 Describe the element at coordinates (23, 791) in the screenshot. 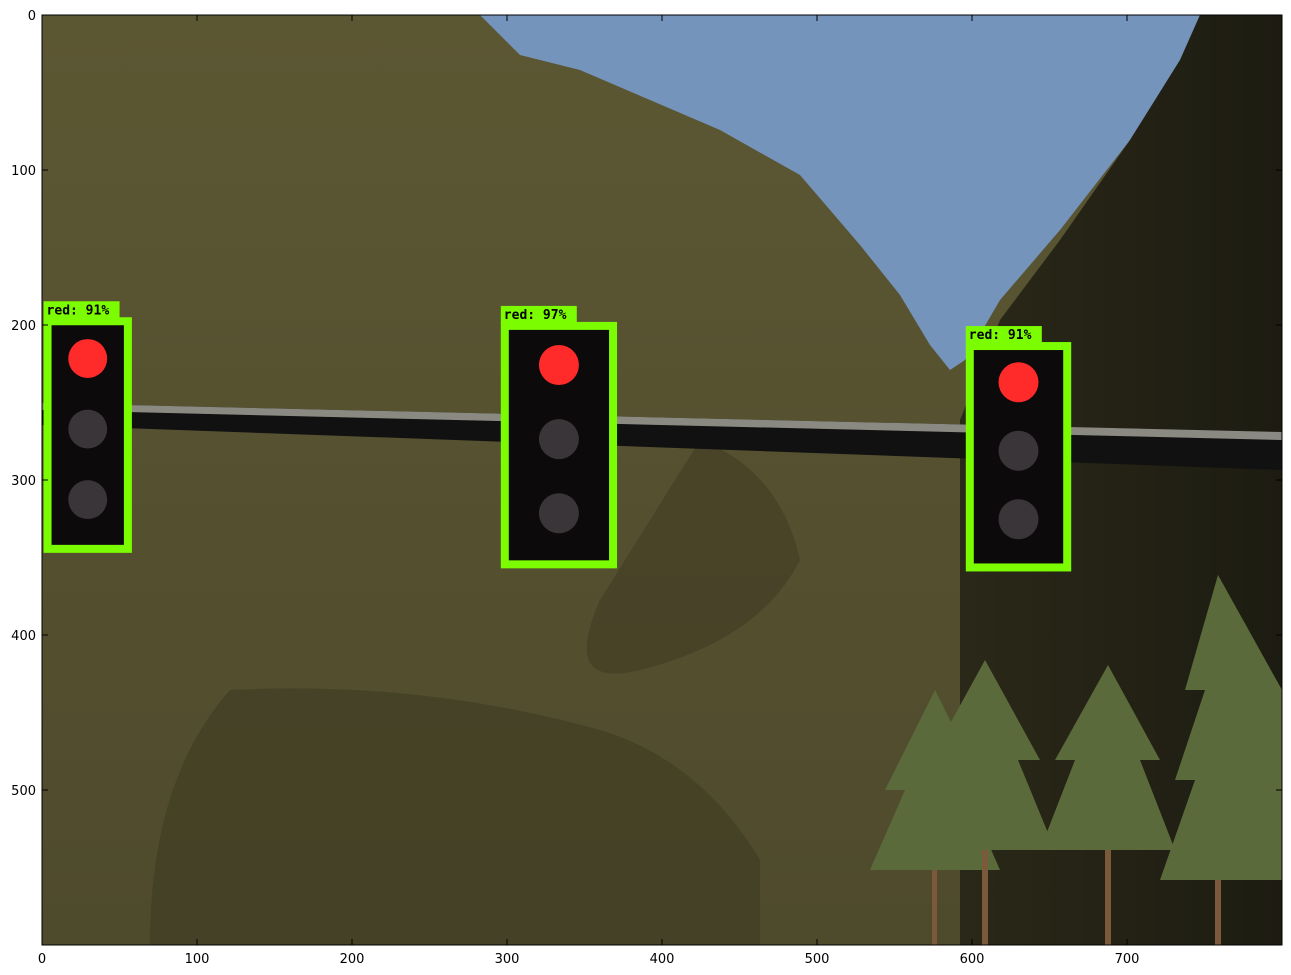

I see `y-tick-label: 500` at that location.